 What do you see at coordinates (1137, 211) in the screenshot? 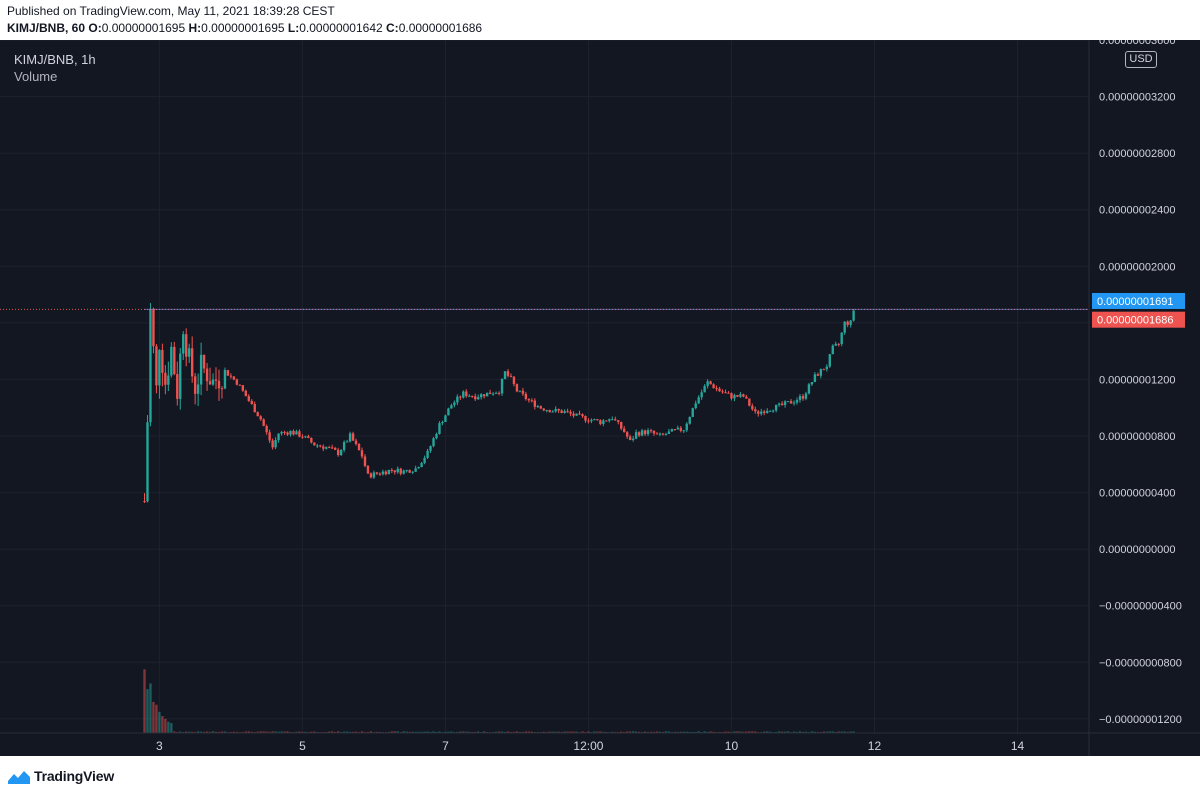
I see `y-tick-label: 0.00000002400` at bounding box center [1137, 211].